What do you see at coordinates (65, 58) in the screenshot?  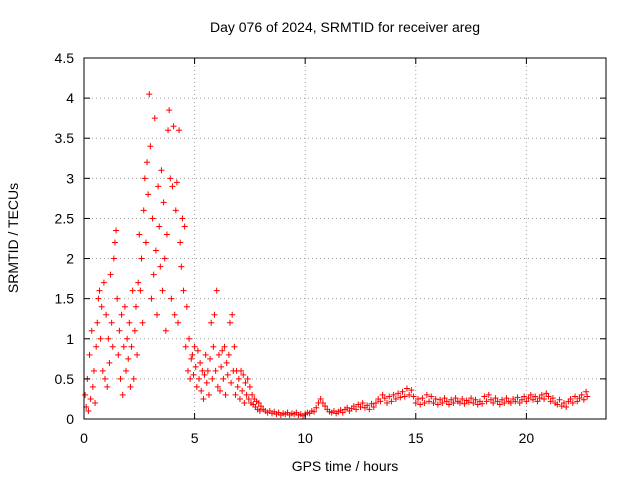 I see `y-tick-label: 4.5` at bounding box center [65, 58].